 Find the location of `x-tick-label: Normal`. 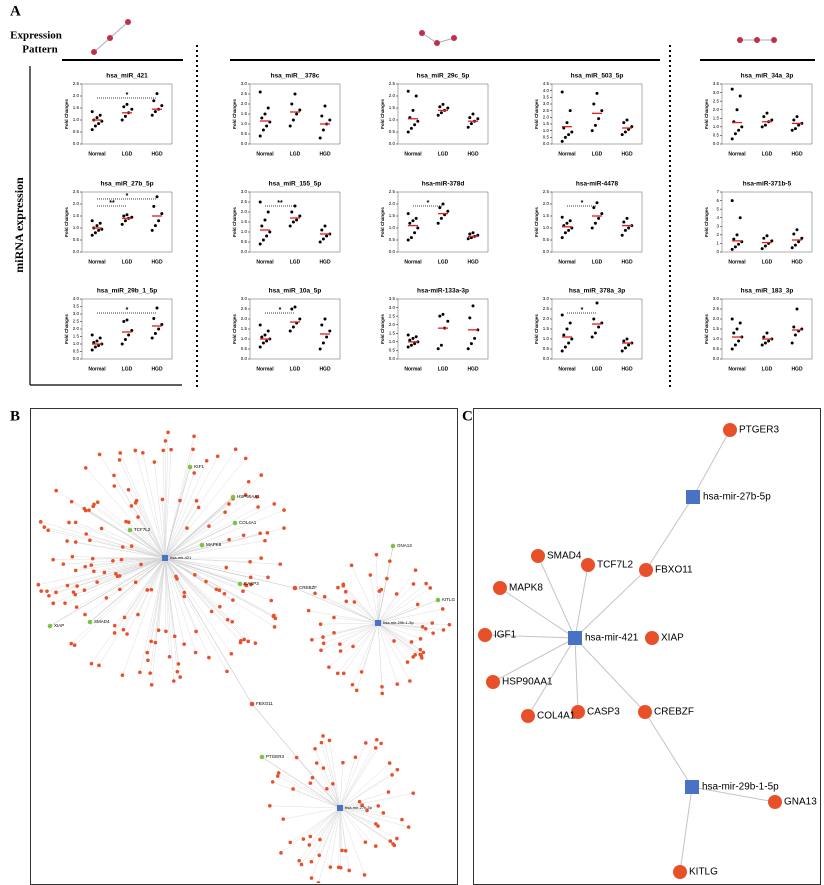

x-tick-label: Normal is located at coordinates (97, 369).